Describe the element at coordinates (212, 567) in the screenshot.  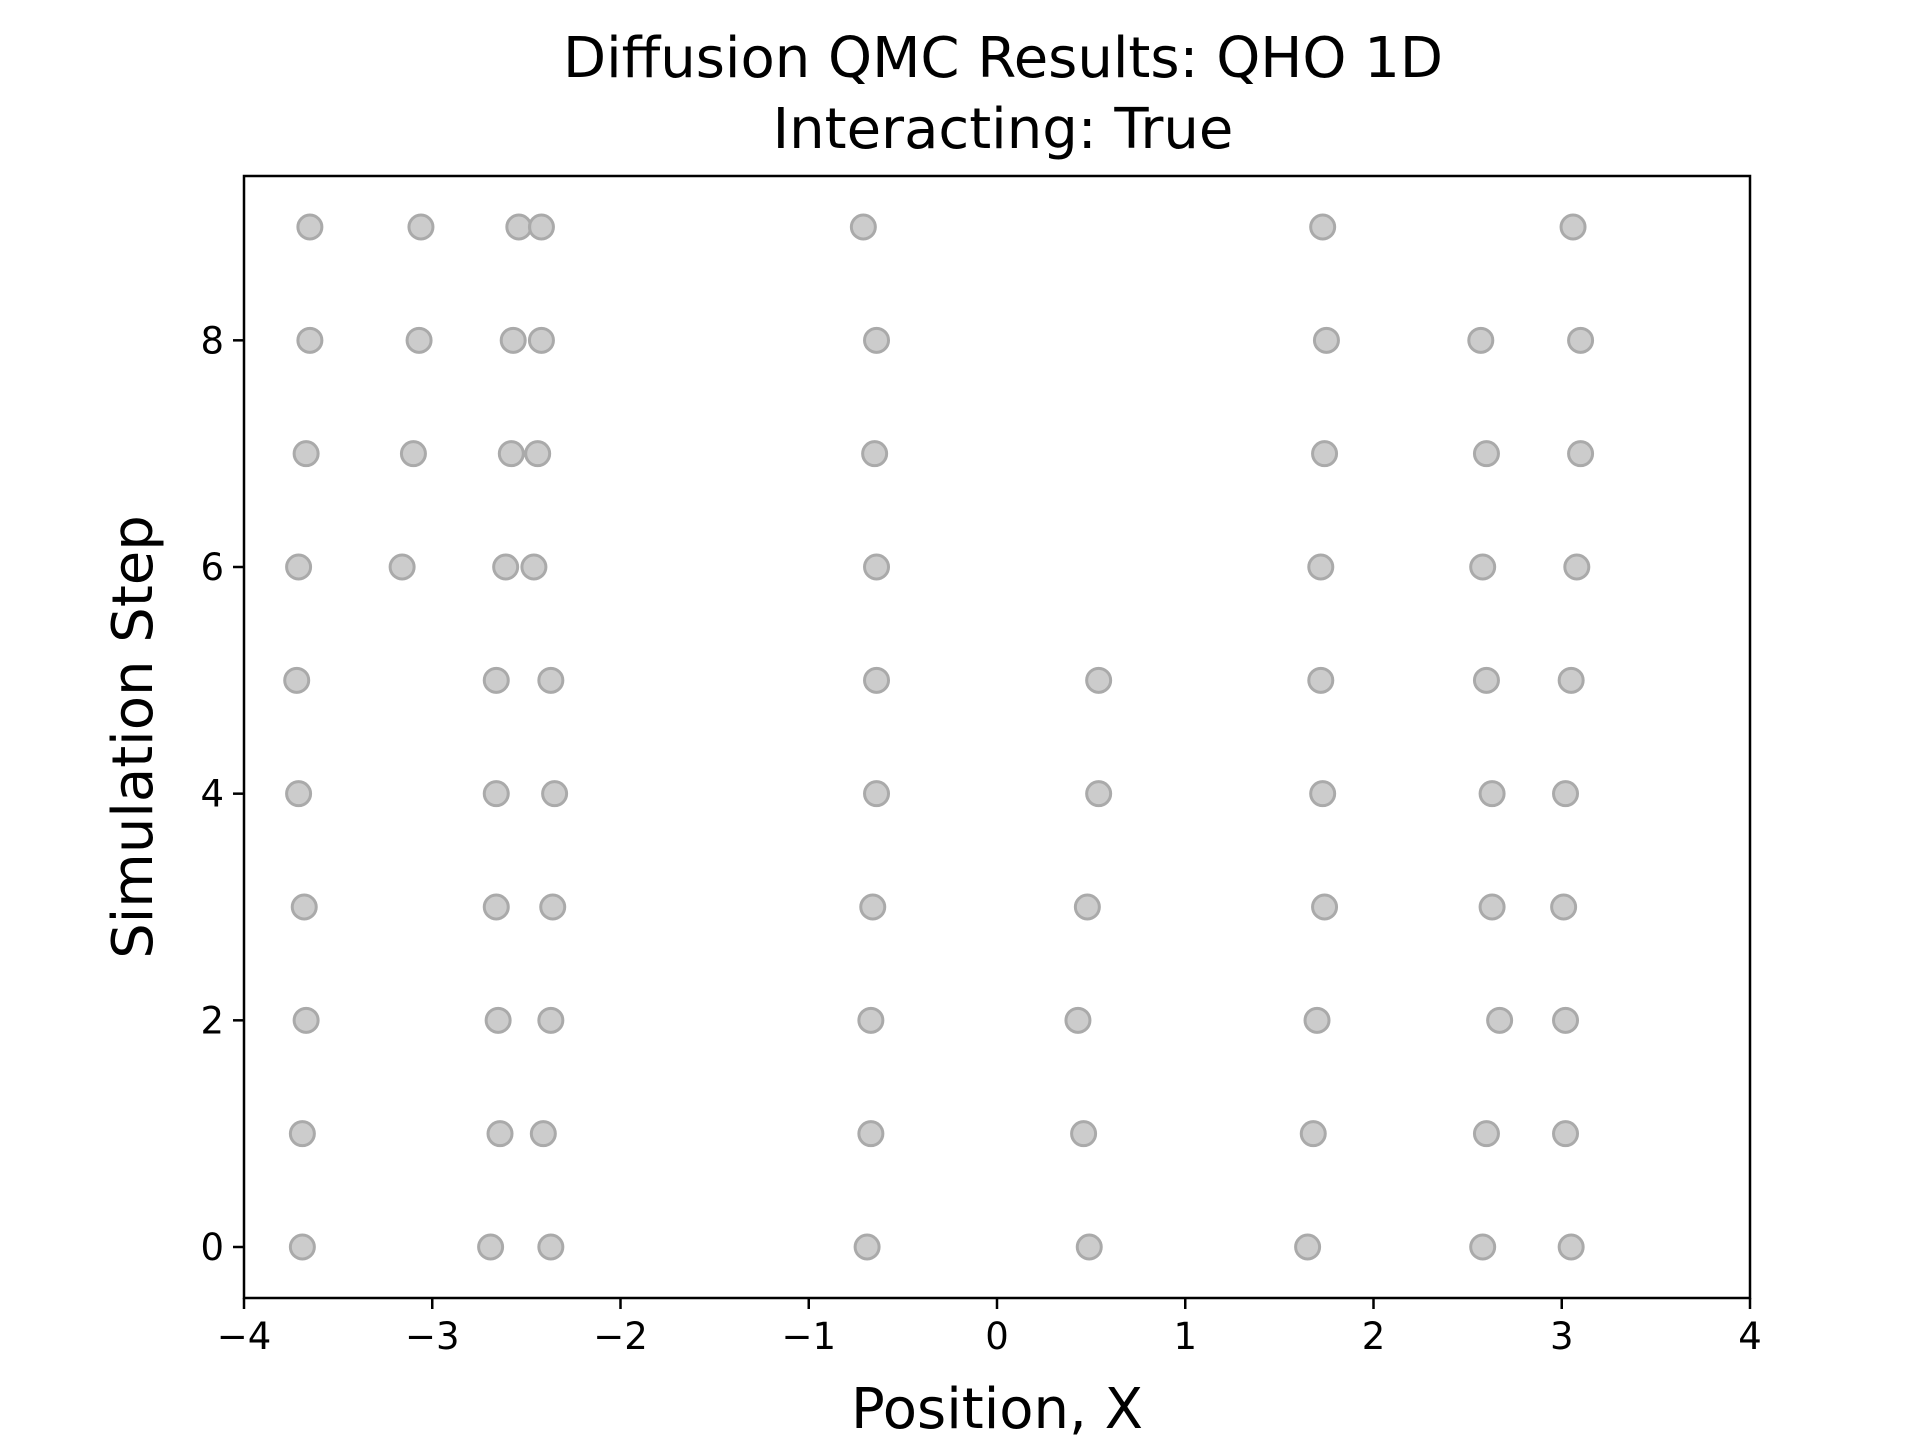
I see `y-tick-label: 6` at that location.